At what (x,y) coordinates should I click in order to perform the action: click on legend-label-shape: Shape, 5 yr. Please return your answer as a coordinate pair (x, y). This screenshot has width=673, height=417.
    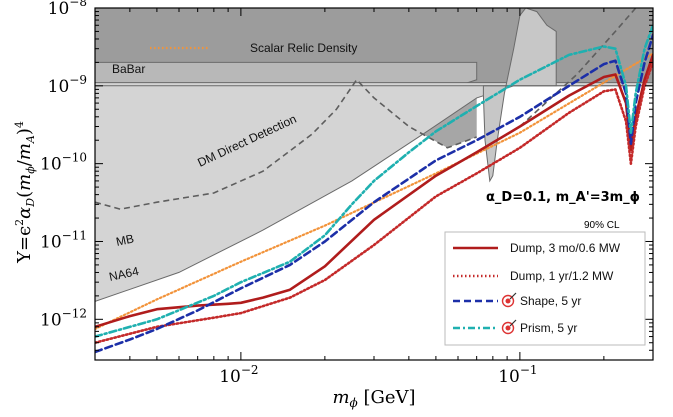
    Looking at the image, I should click on (550, 301).